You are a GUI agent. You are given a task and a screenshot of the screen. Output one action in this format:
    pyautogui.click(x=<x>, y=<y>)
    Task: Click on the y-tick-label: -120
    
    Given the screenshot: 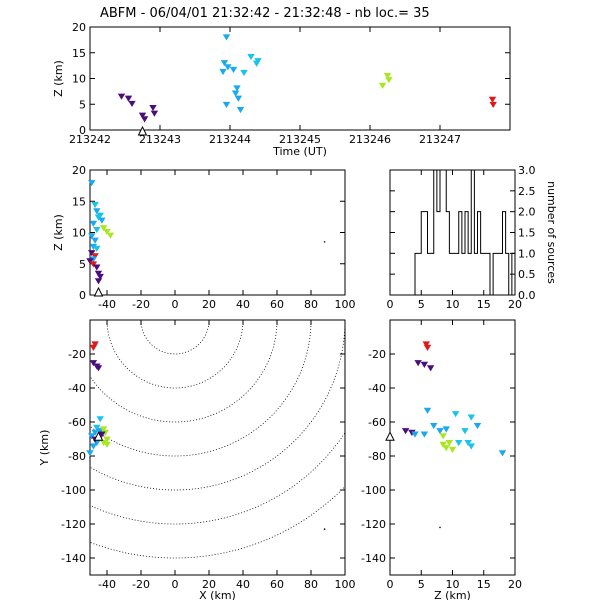 What is the action you would take?
    pyautogui.click(x=373, y=524)
    